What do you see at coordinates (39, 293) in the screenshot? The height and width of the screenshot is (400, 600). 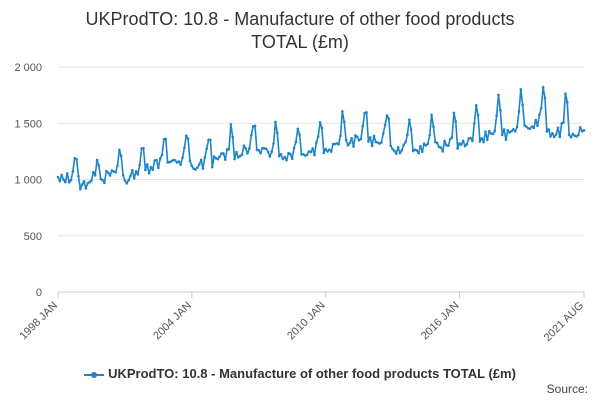 I see `y-tick-label: 0` at bounding box center [39, 293].